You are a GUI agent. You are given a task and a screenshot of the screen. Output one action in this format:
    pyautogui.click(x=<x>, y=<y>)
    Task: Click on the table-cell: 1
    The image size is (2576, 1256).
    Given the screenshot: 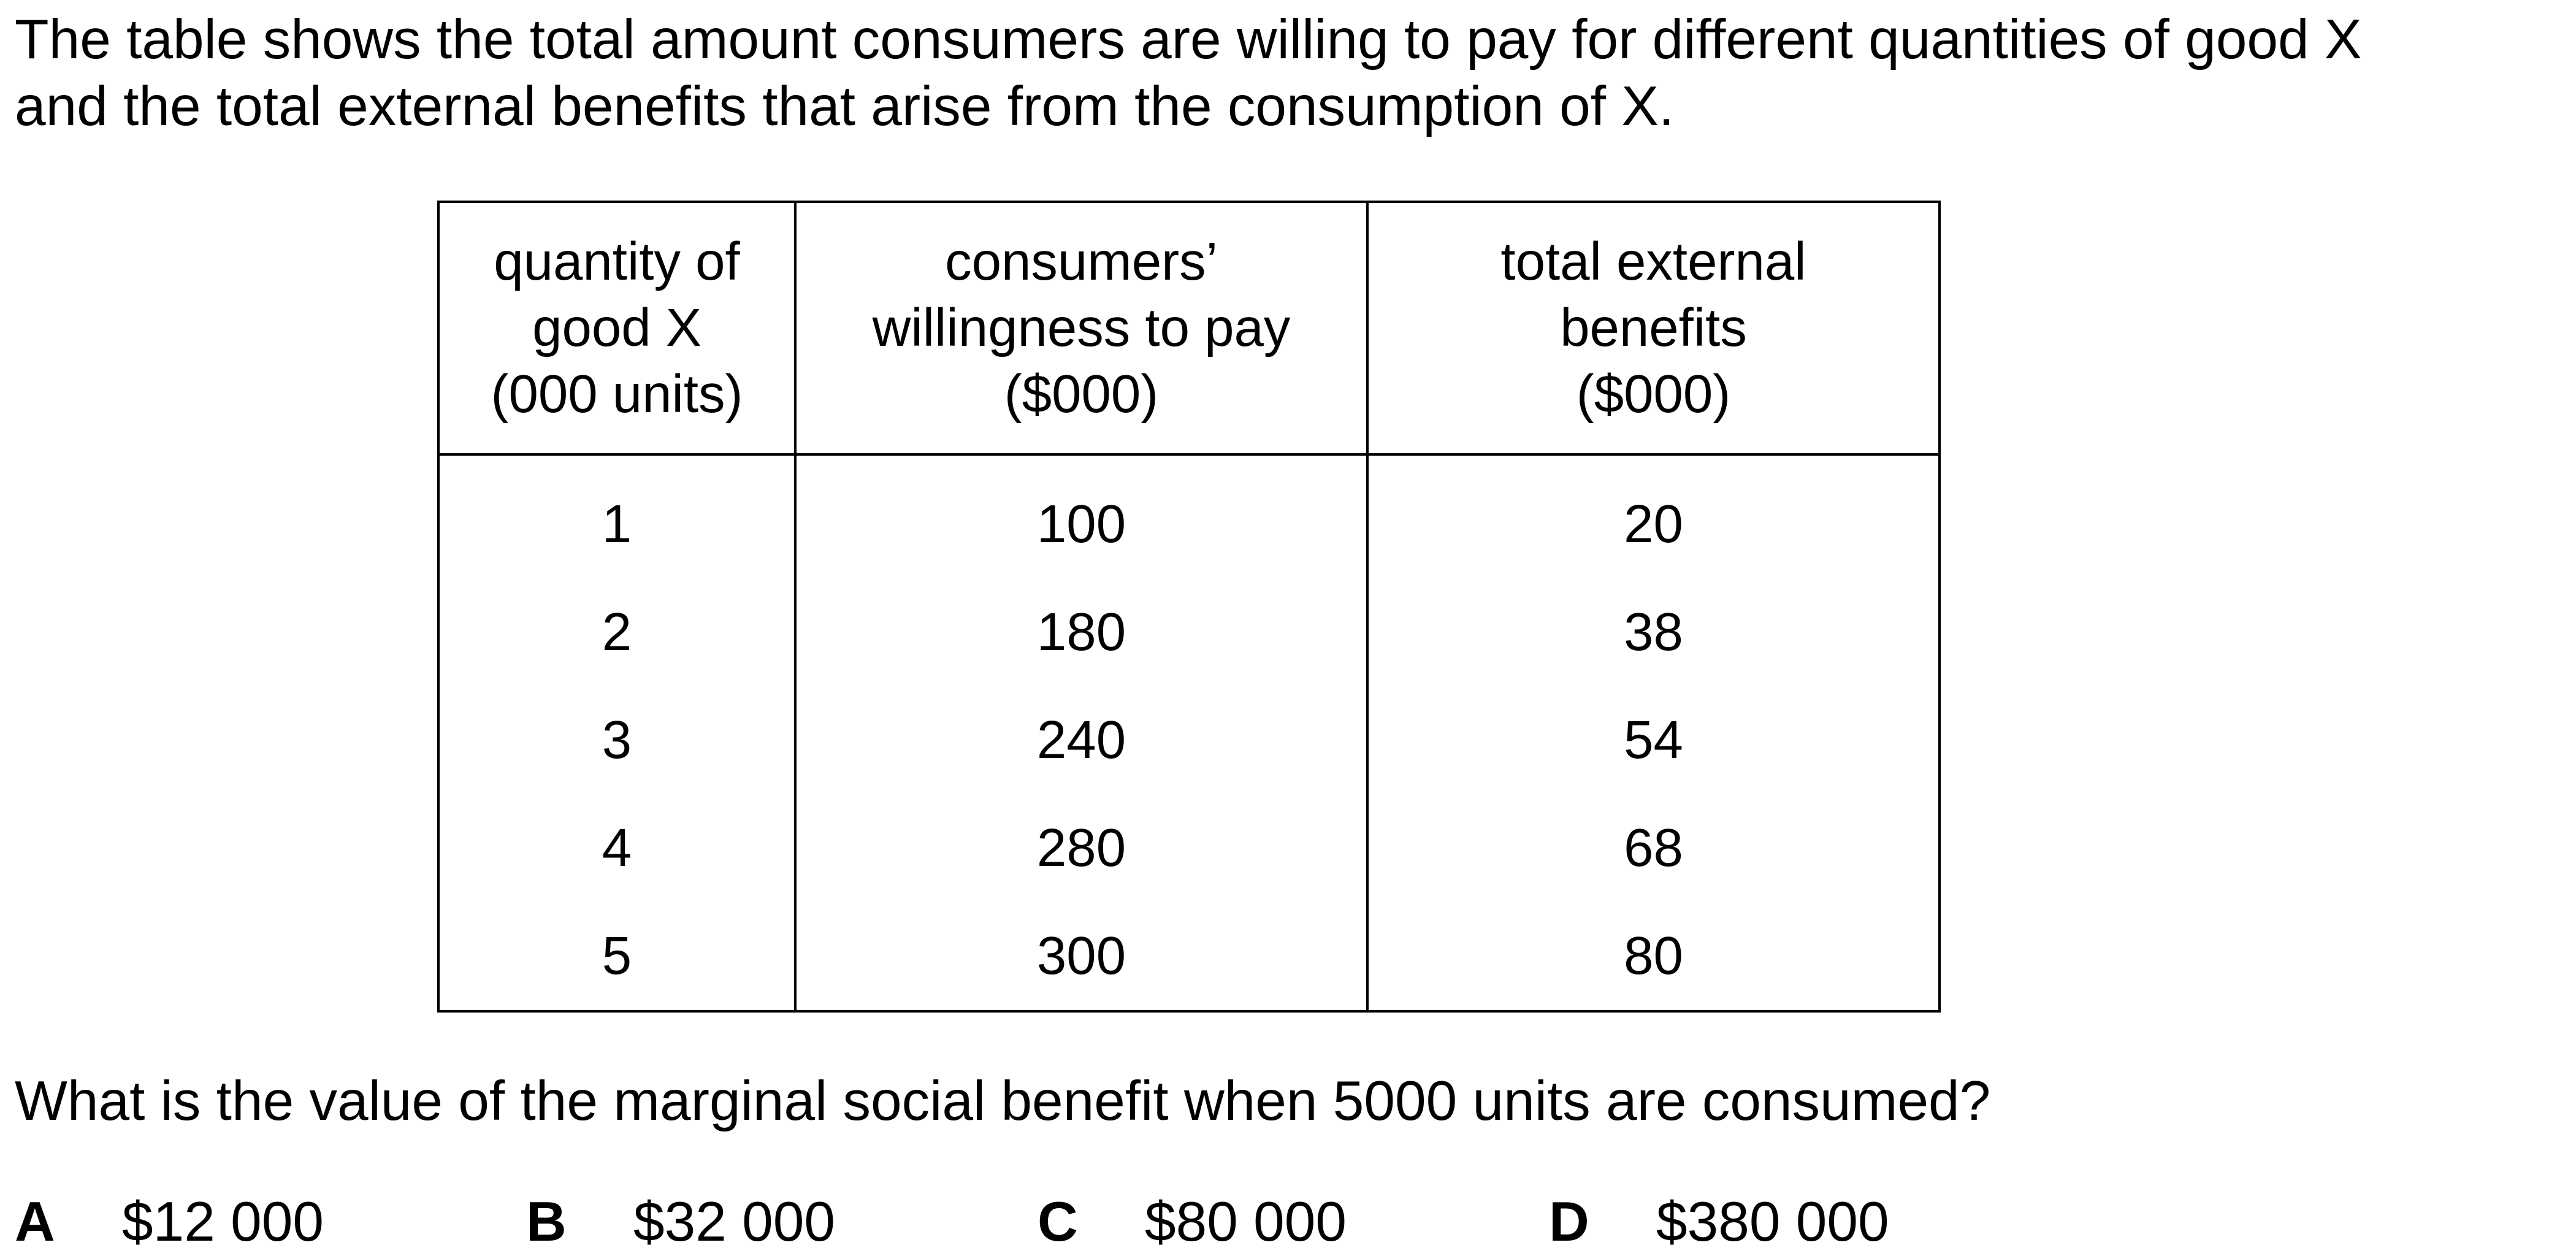 What is the action you would take?
    pyautogui.click(x=617, y=516)
    